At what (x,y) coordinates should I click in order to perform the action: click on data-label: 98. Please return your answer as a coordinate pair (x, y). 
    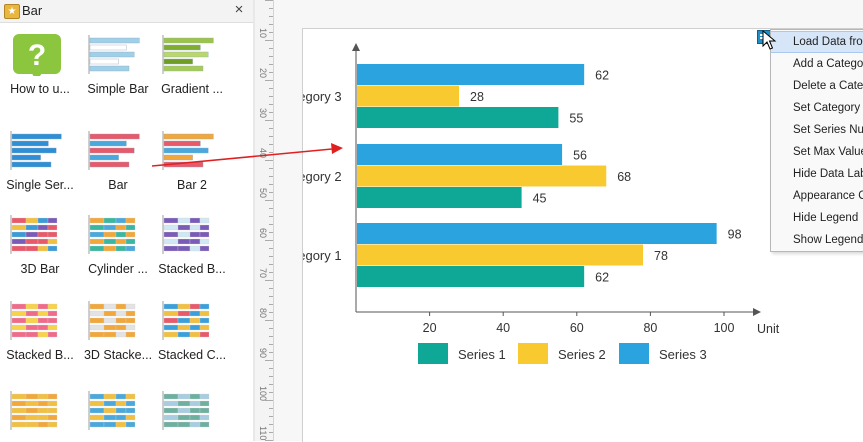
    Looking at the image, I should click on (735, 235).